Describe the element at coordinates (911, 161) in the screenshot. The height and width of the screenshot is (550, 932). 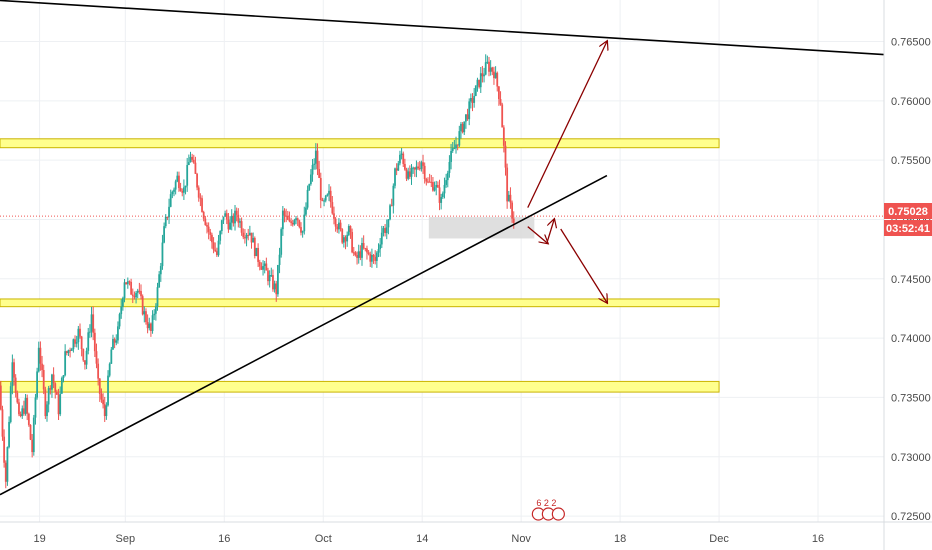
I see `y-tick-label-6: 0.75500` at that location.